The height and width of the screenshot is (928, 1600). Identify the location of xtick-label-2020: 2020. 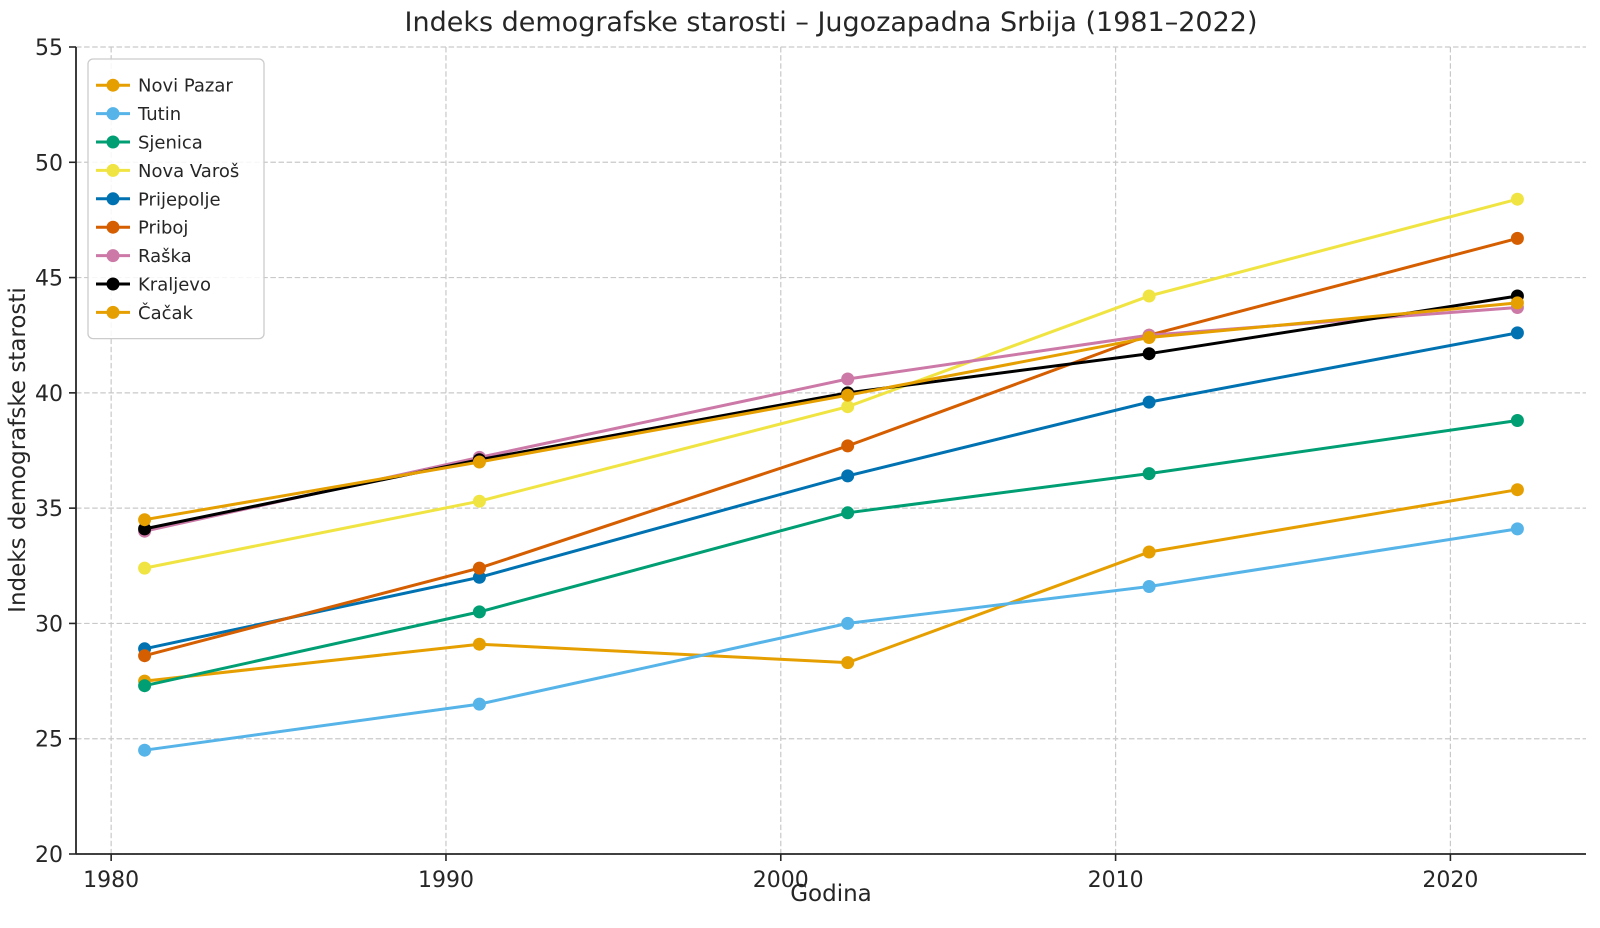
(1450, 880).